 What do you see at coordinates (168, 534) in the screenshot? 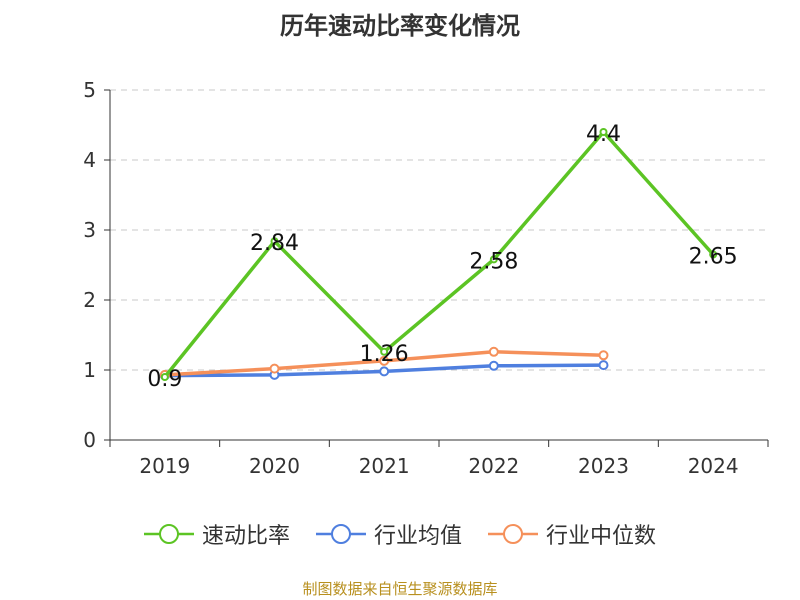
I see `legend-swatch-quick-ratio` at bounding box center [168, 534].